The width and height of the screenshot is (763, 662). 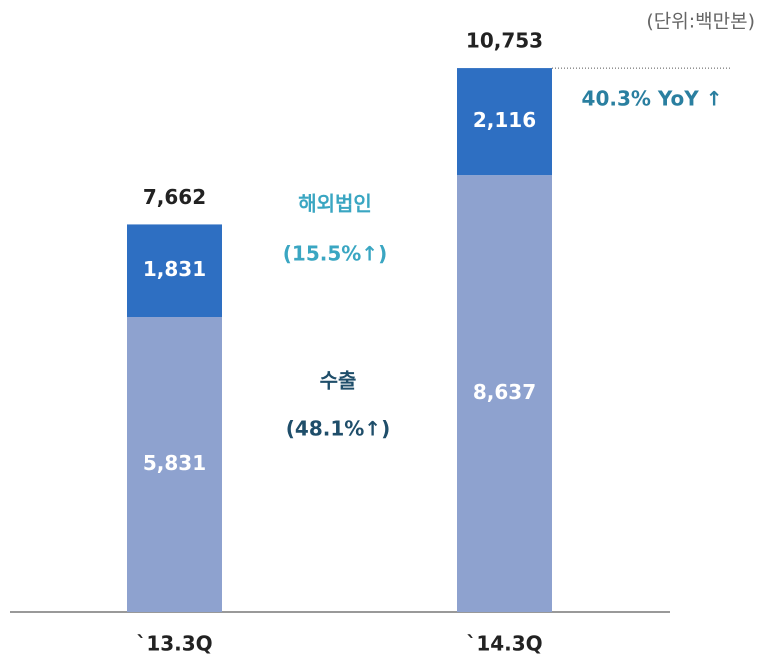 What do you see at coordinates (174, 644) in the screenshot?
I see `x-tick-label: `13.3Q` at bounding box center [174, 644].